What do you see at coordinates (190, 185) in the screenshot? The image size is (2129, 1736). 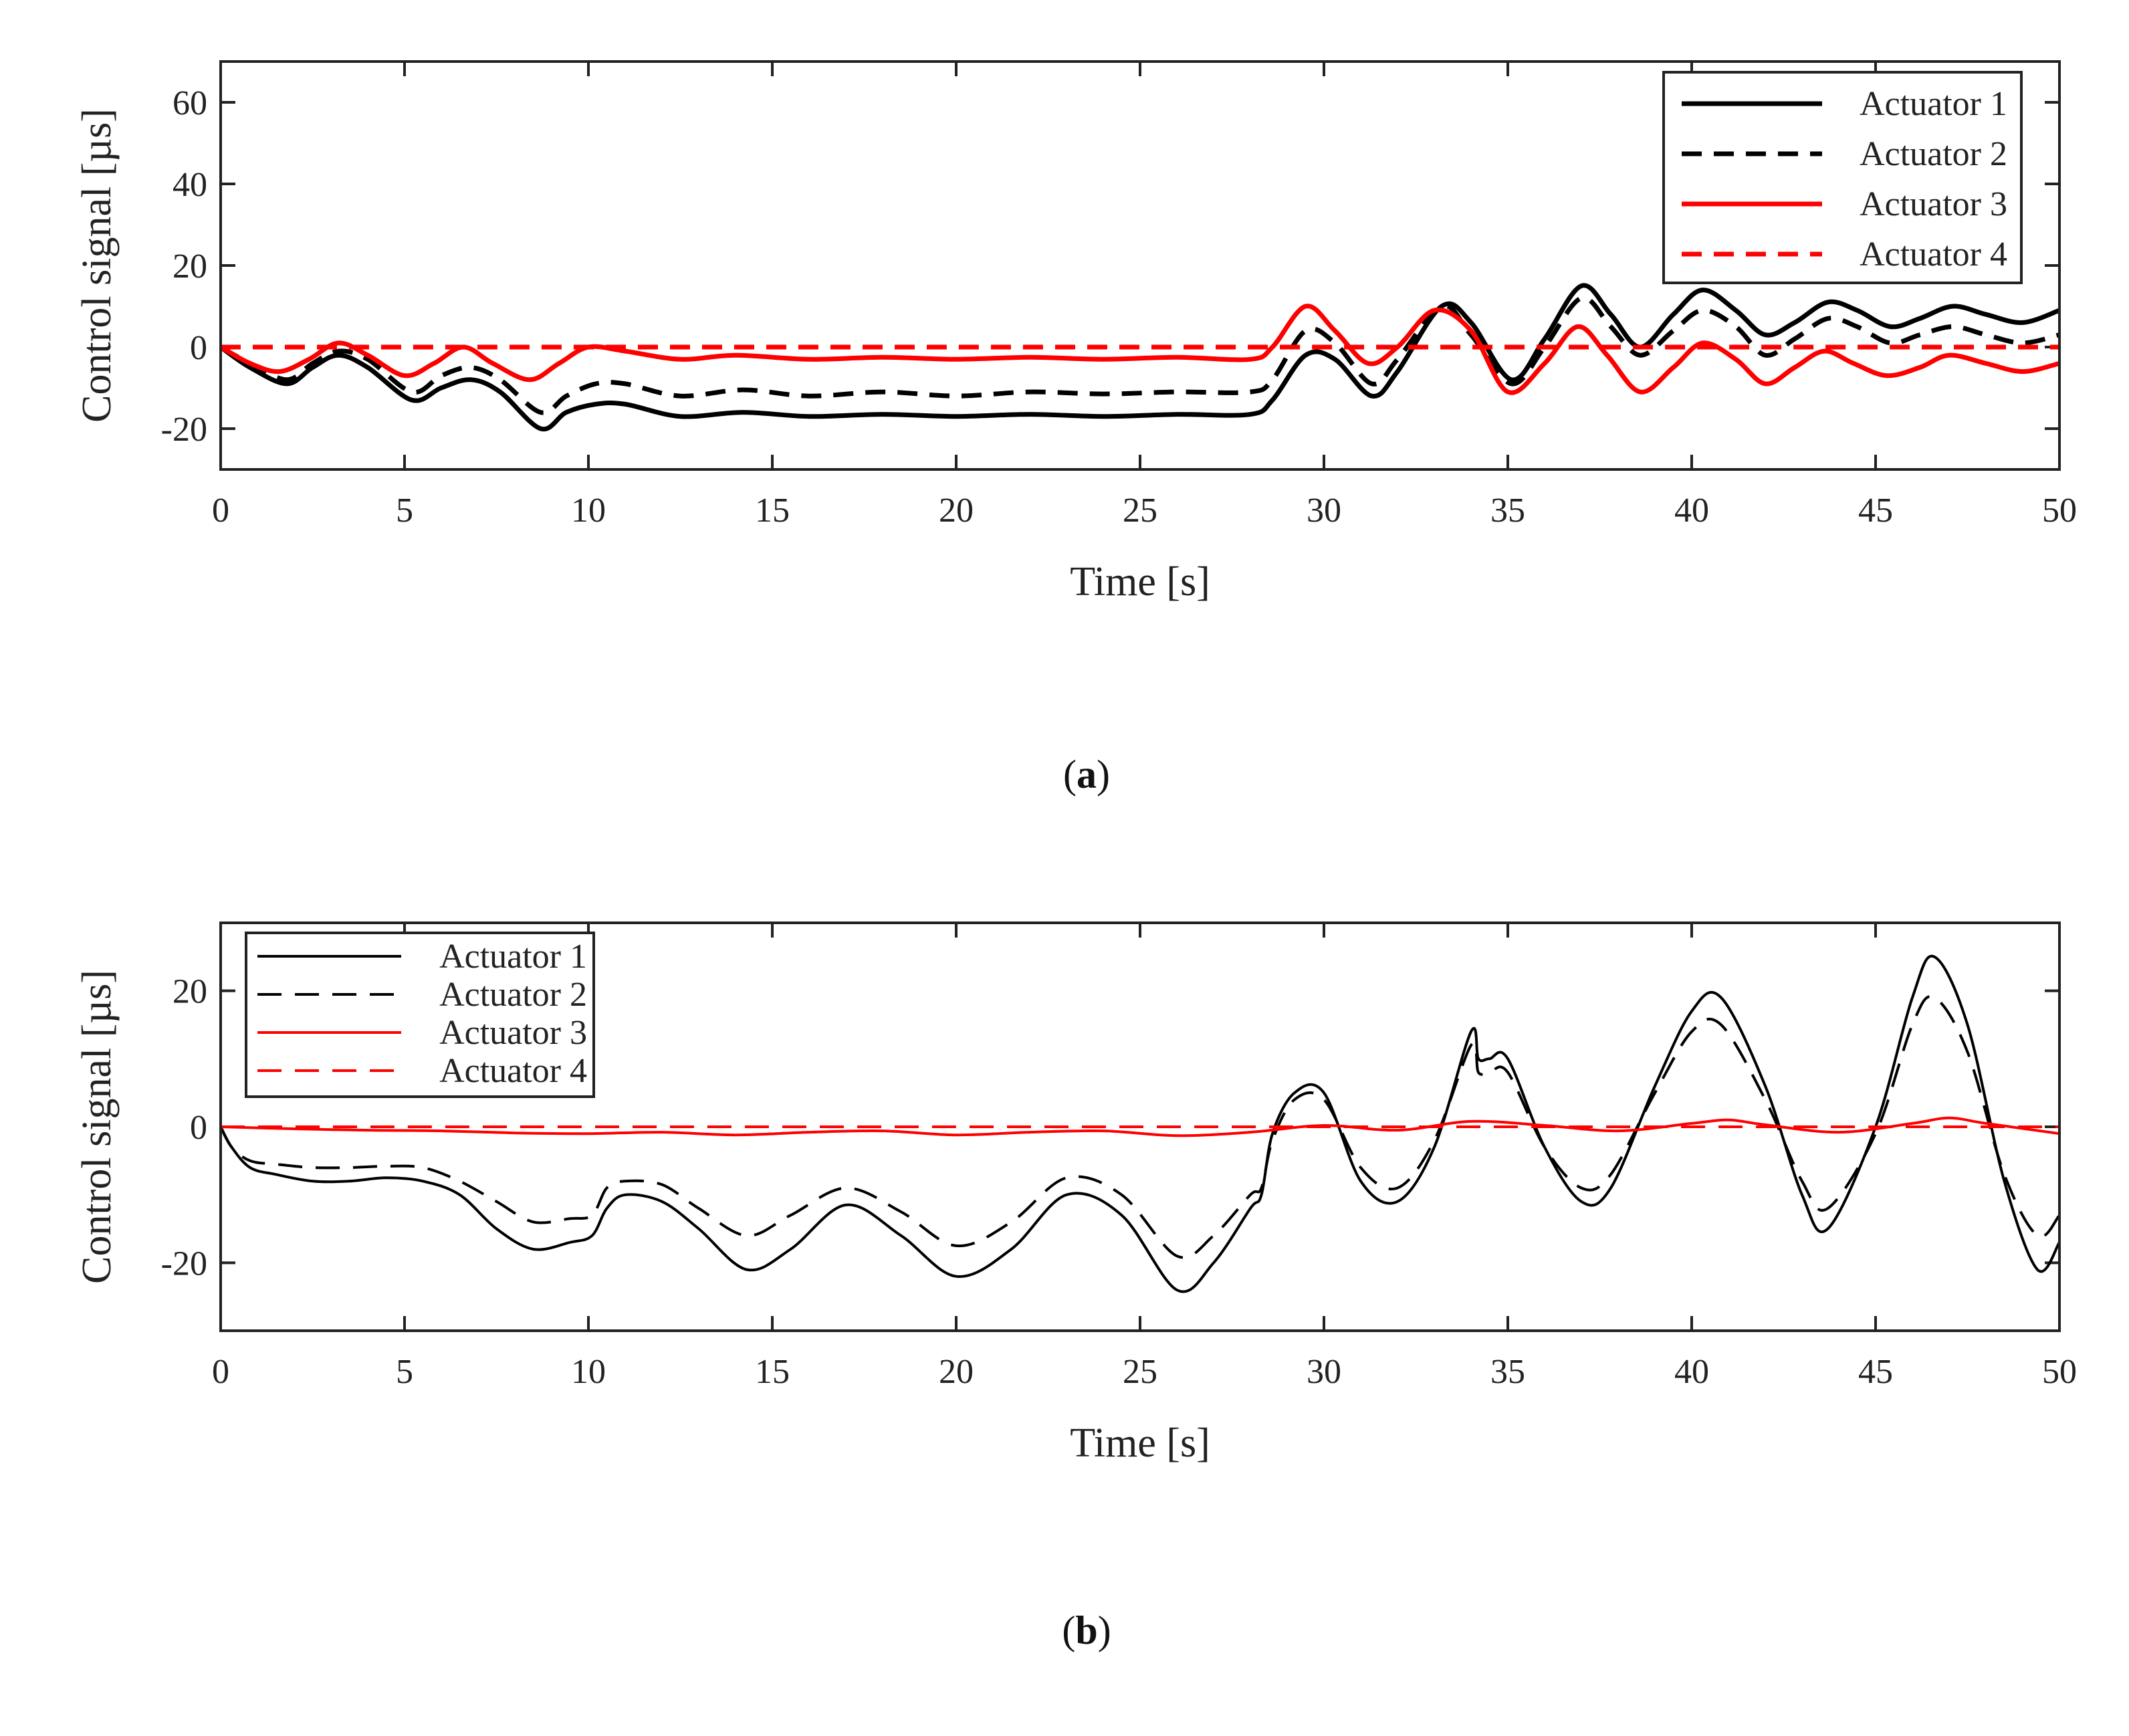 I see `y-tick-label: 40` at bounding box center [190, 185].